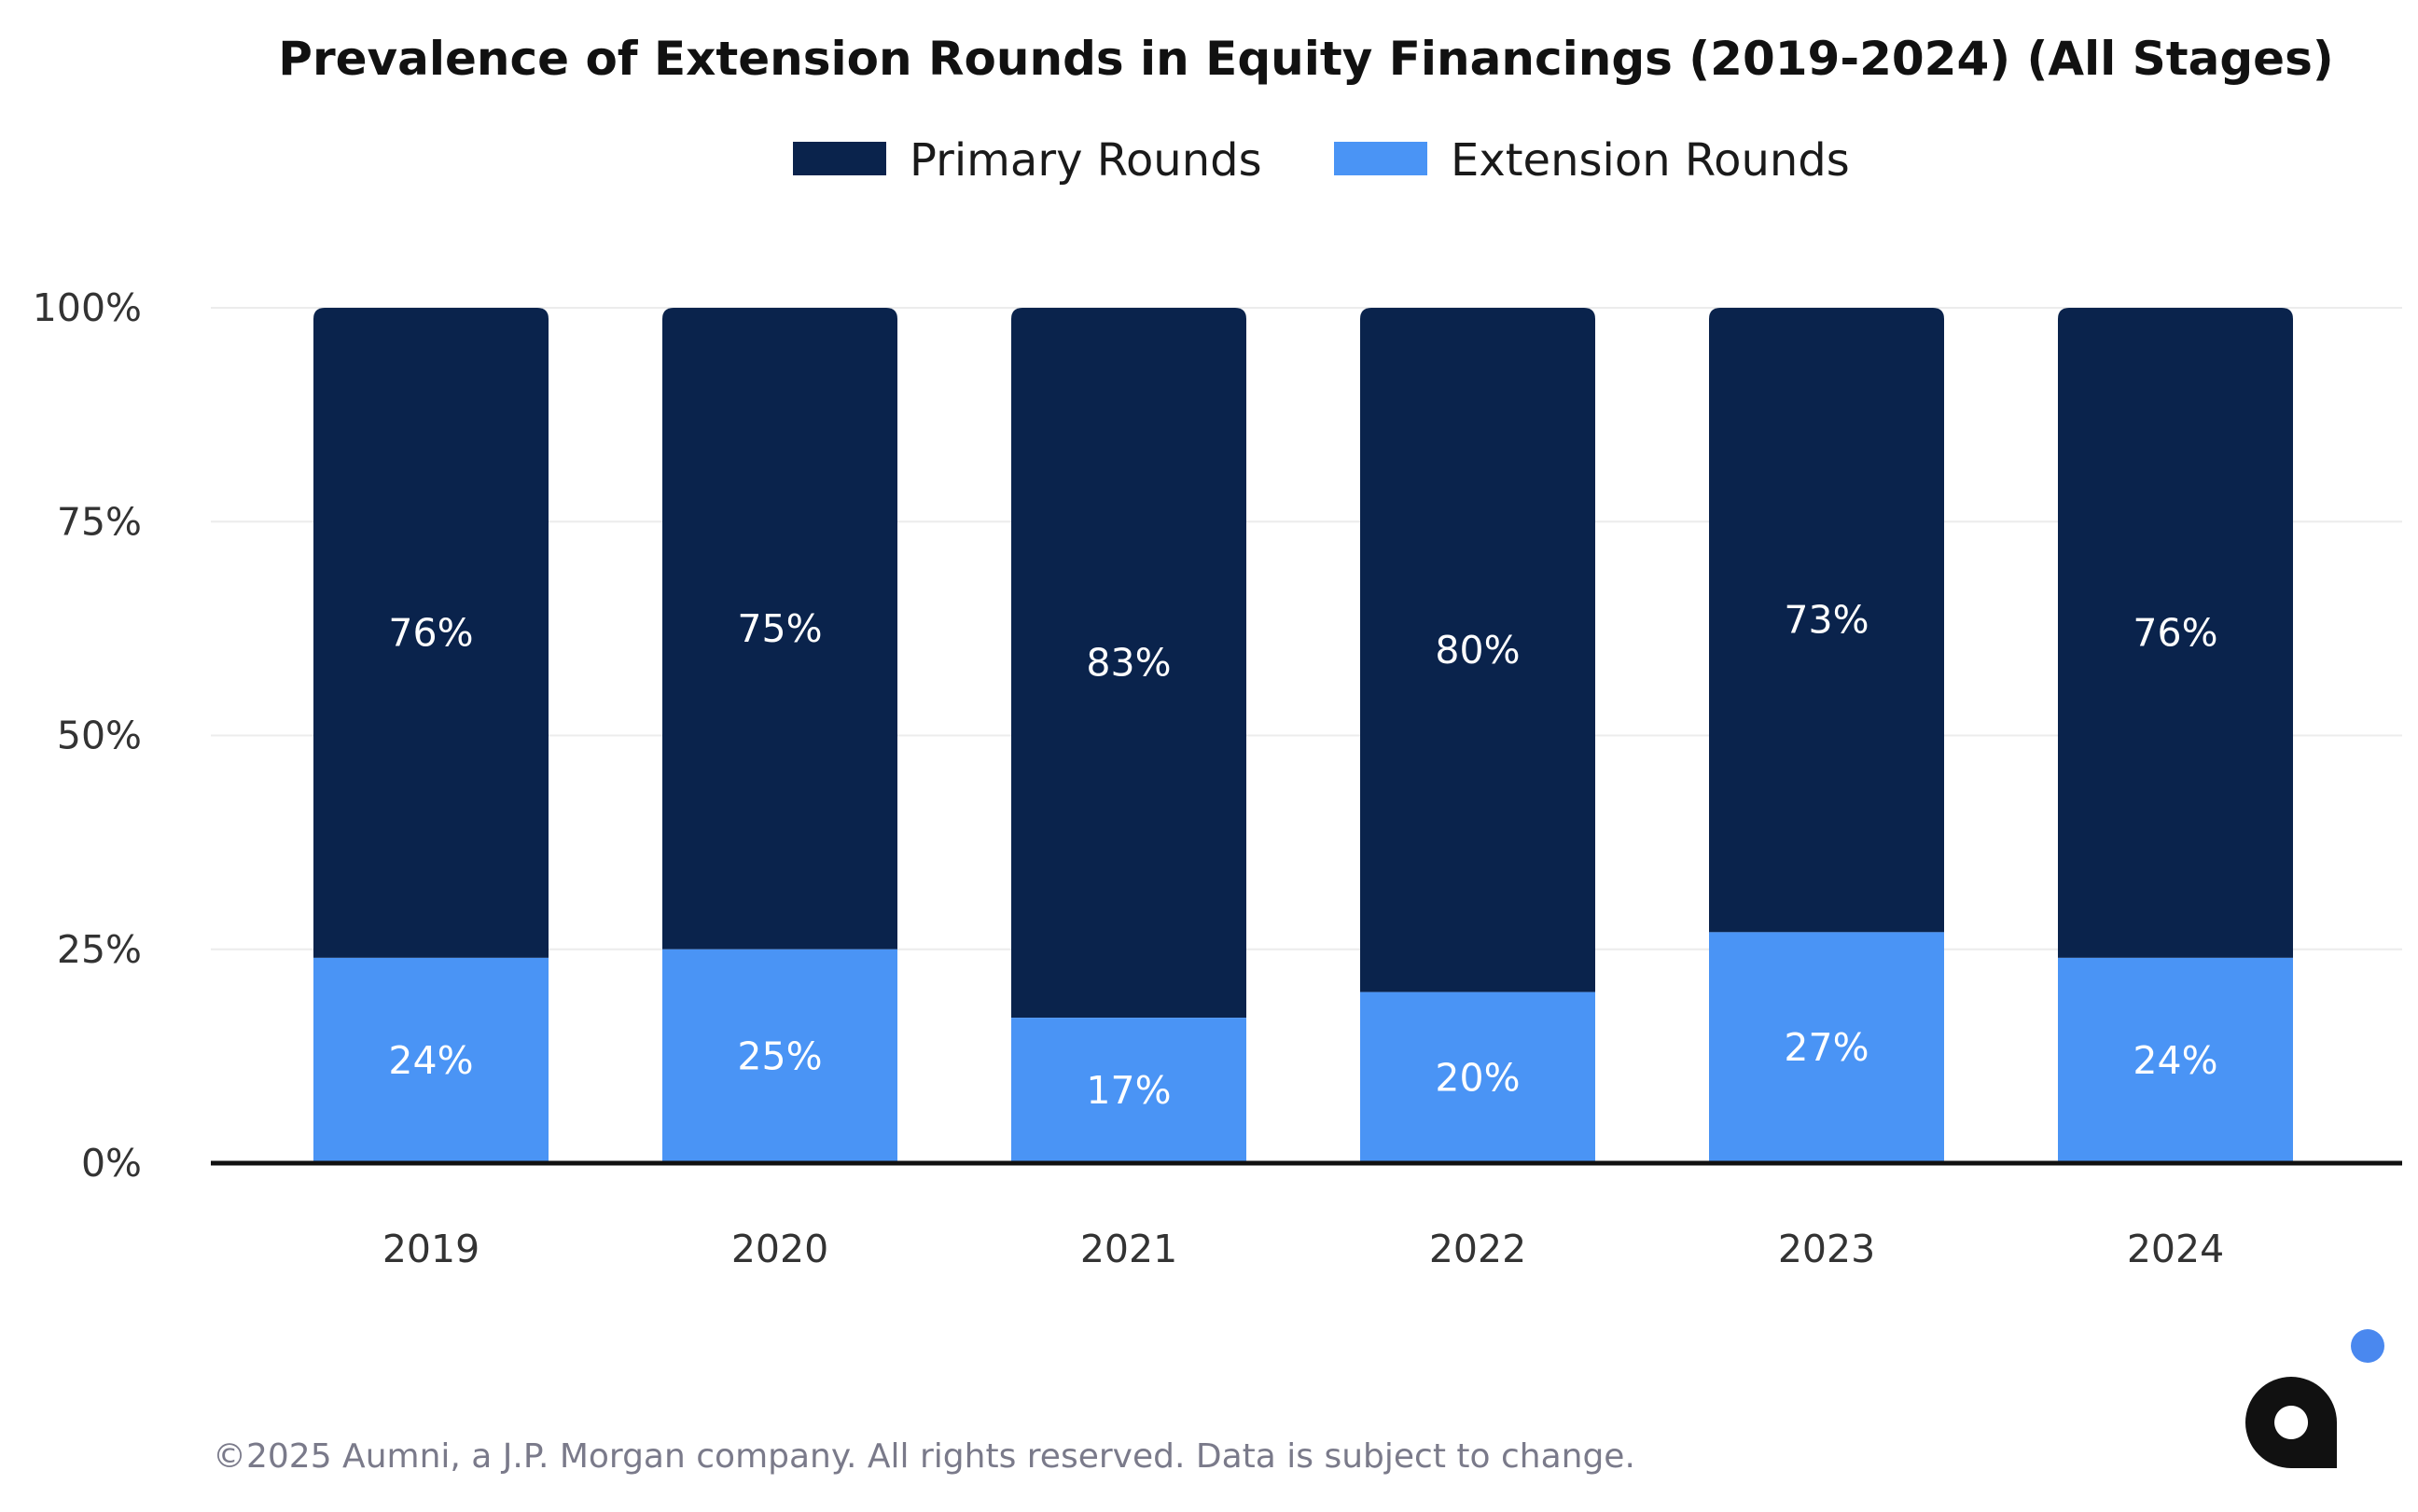  What do you see at coordinates (99, 736) in the screenshot?
I see `y-tick-label: 50%` at bounding box center [99, 736].